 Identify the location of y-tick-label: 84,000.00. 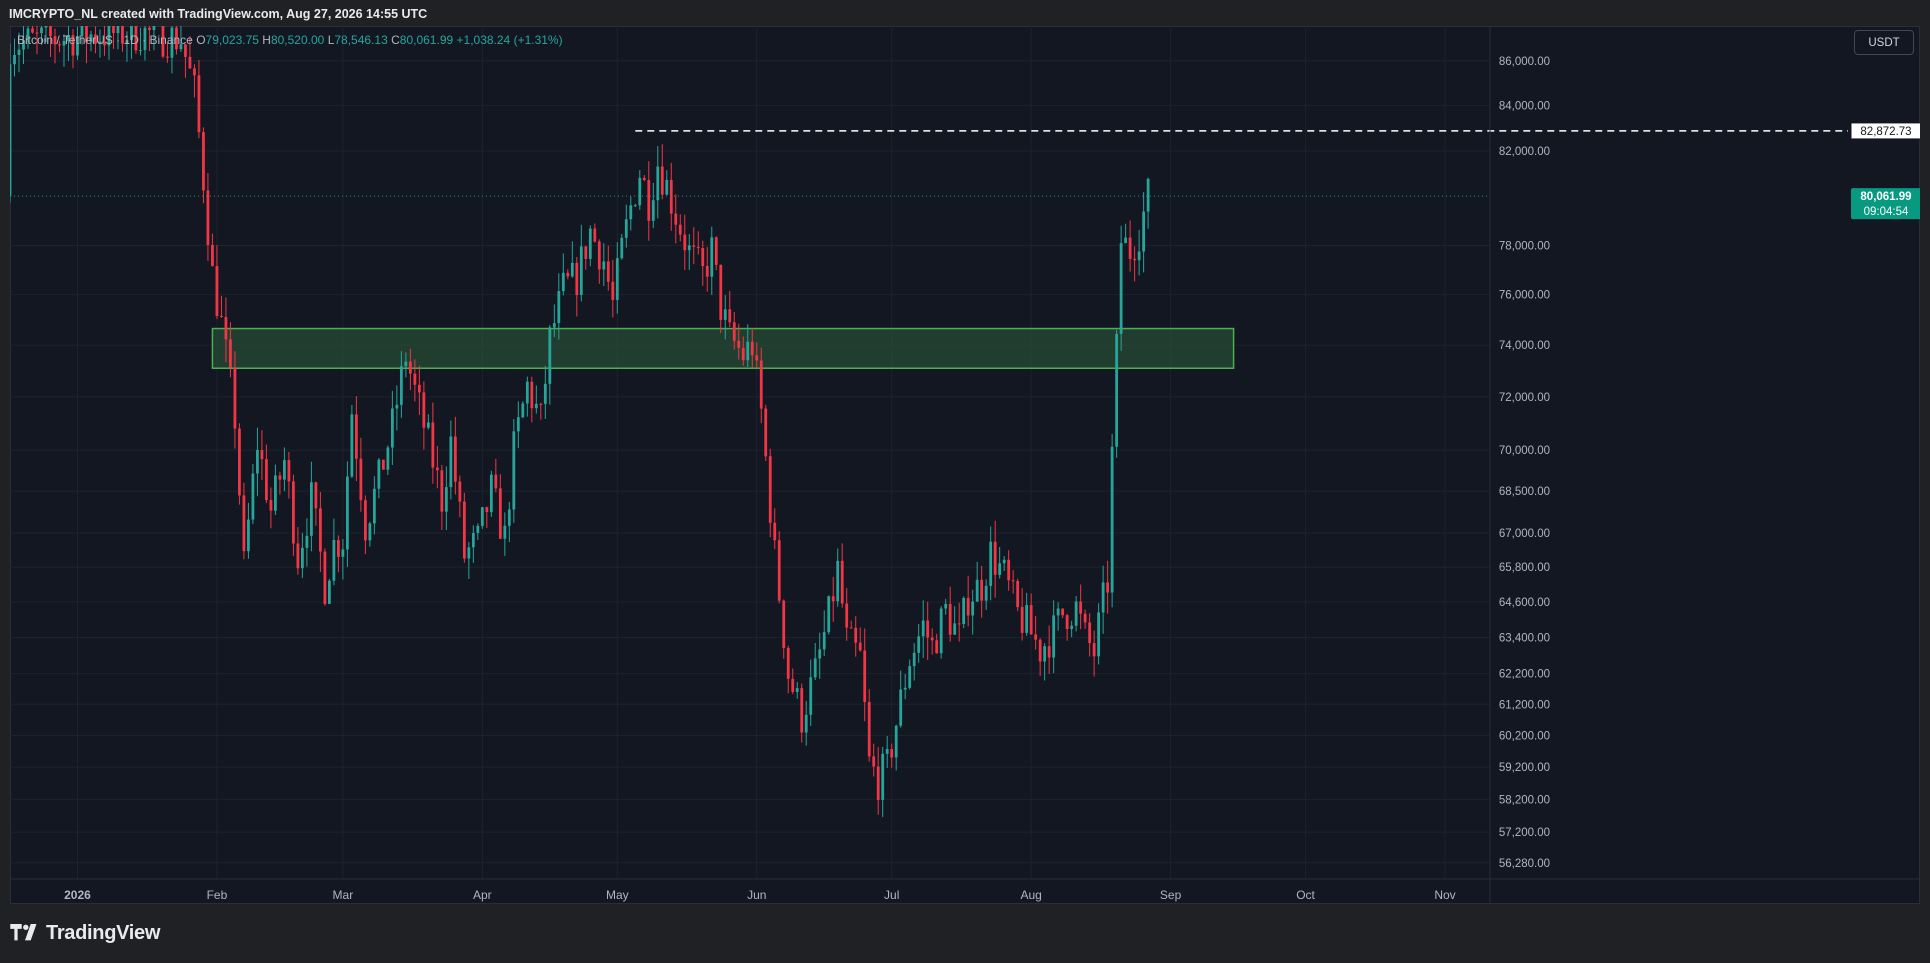
(1524, 106).